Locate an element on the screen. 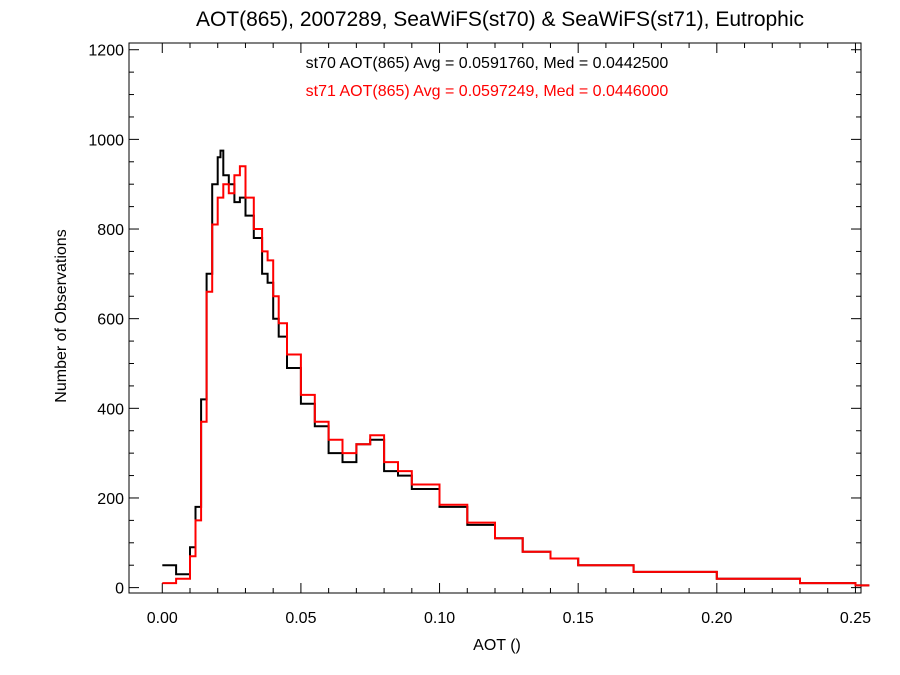 The width and height of the screenshot is (900, 675). y-tick-label: 400 is located at coordinates (110, 409).